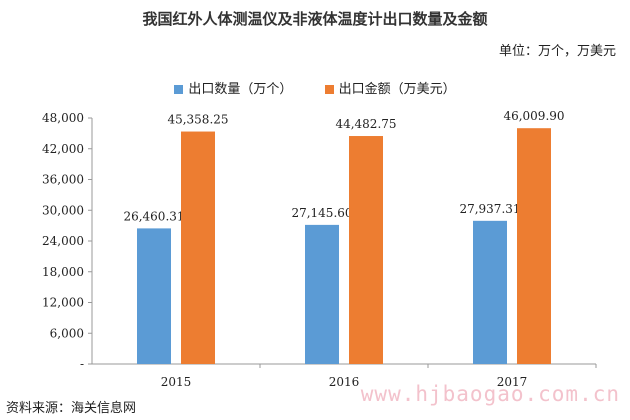  Describe the element at coordinates (557, 51) in the screenshot. I see `unit-note: 单位：万个，万美元` at that location.